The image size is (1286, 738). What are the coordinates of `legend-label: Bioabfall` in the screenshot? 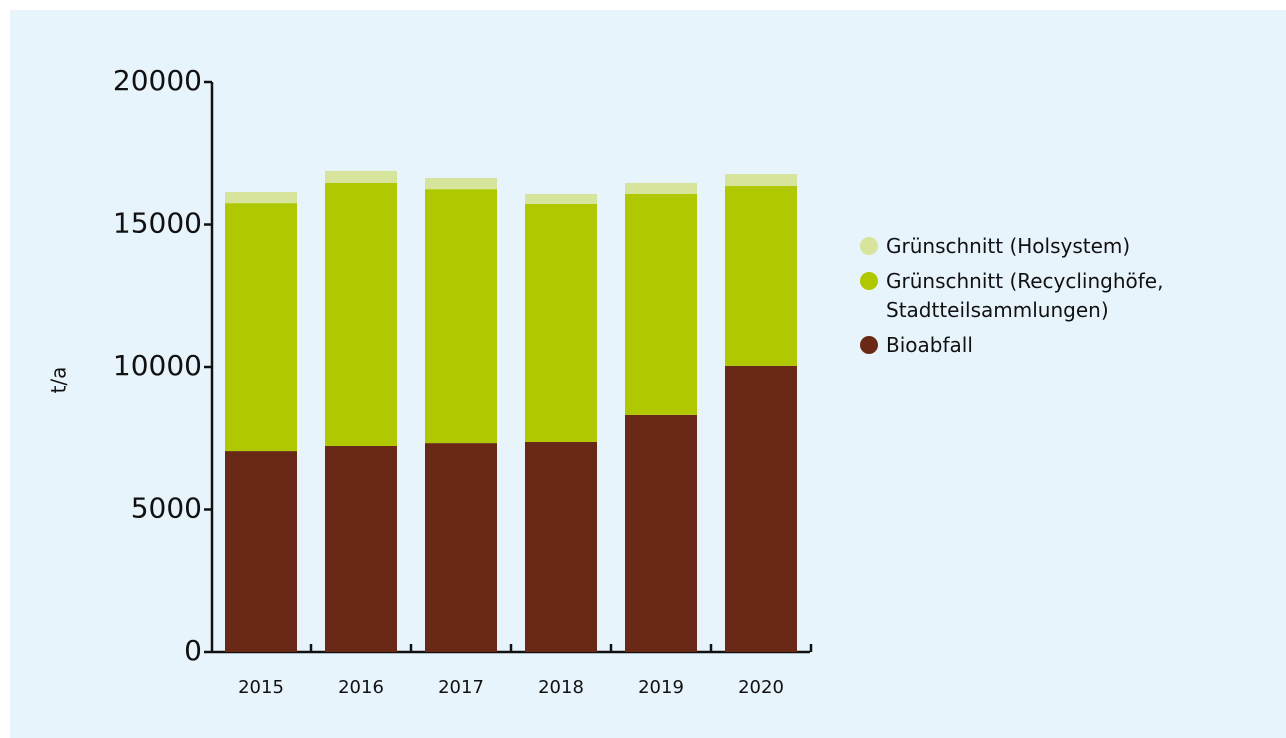 It's located at (929, 345).